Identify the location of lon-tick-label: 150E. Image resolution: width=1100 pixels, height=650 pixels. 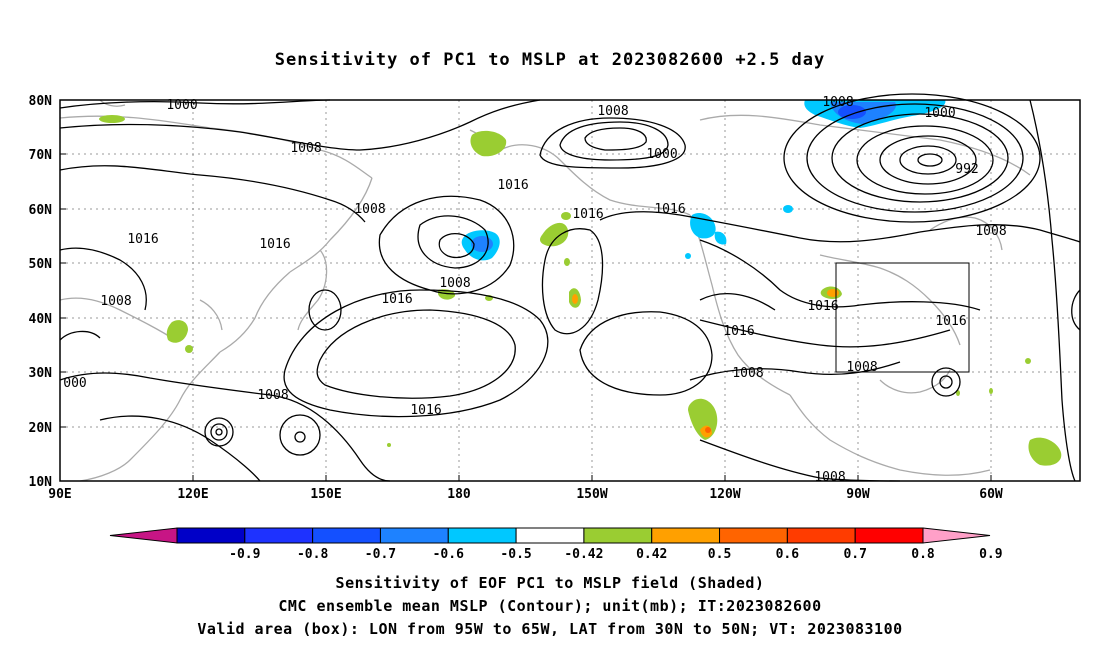
(325, 494).